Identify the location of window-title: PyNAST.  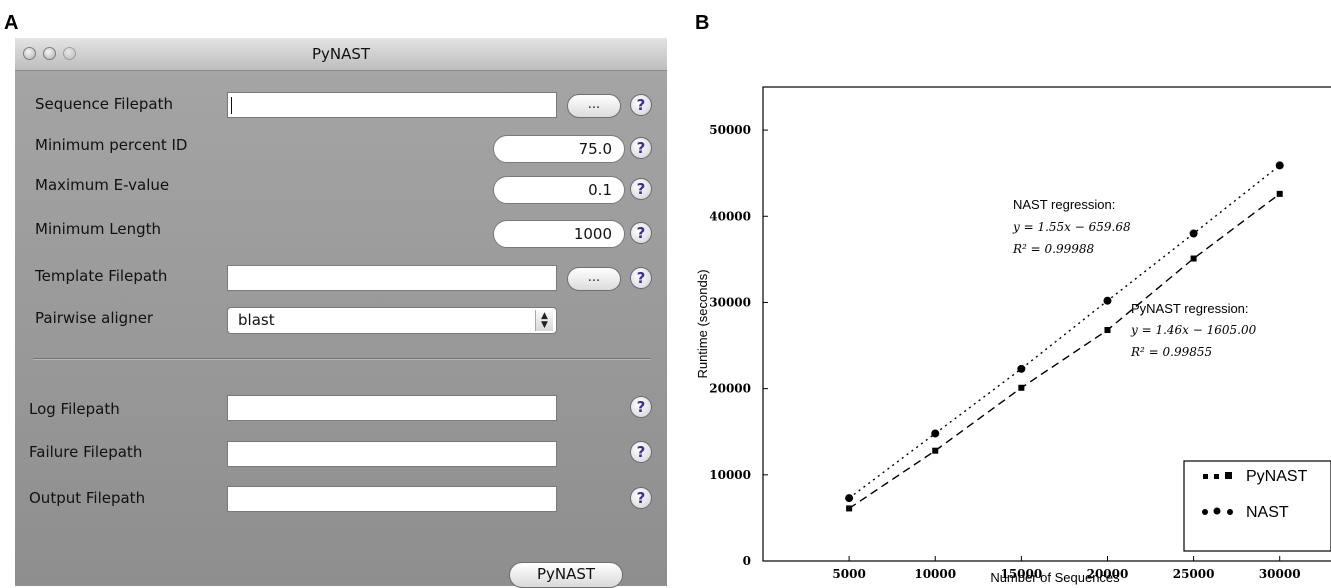
(341, 54).